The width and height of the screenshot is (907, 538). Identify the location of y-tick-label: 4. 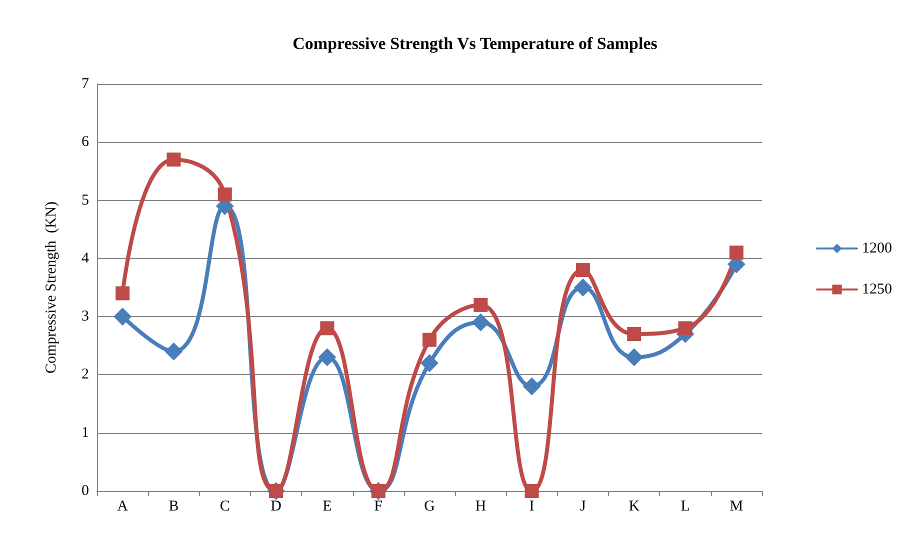
(86, 258).